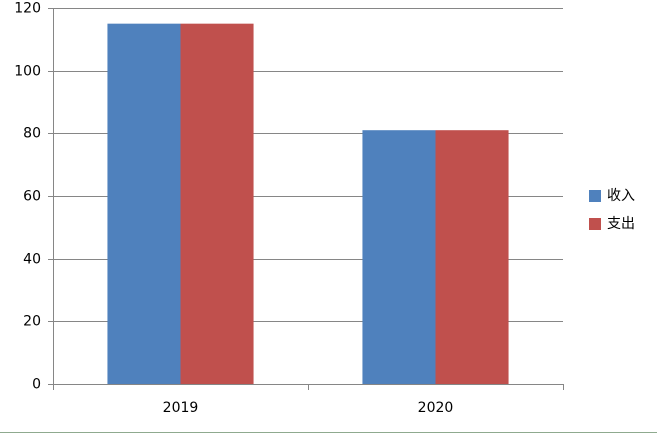 Image resolution: width=657 pixels, height=434 pixels. I want to click on y-tick-label: 120, so click(27, 9).